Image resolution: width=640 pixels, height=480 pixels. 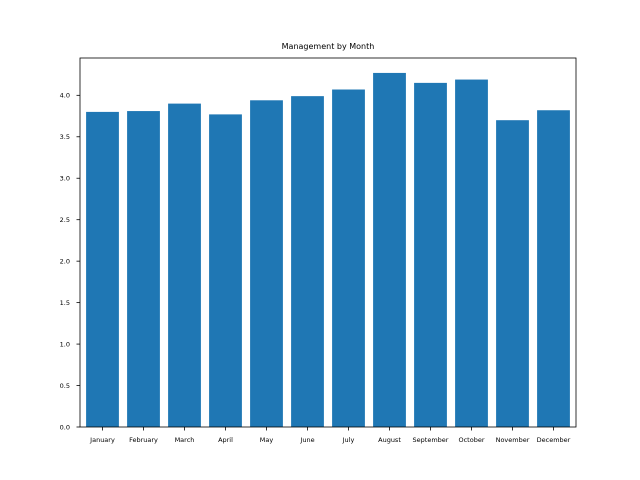 What do you see at coordinates (513, 440) in the screenshot?
I see `x-tick-label: November` at bounding box center [513, 440].